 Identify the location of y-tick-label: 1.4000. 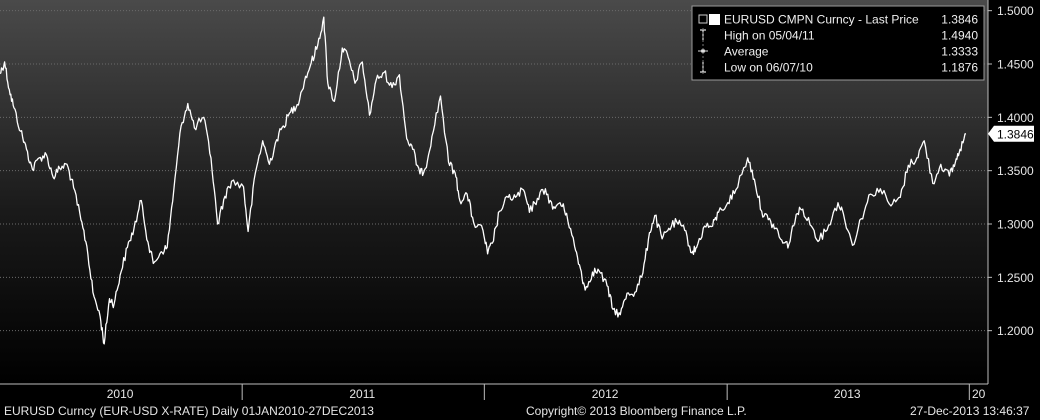
(1015, 118).